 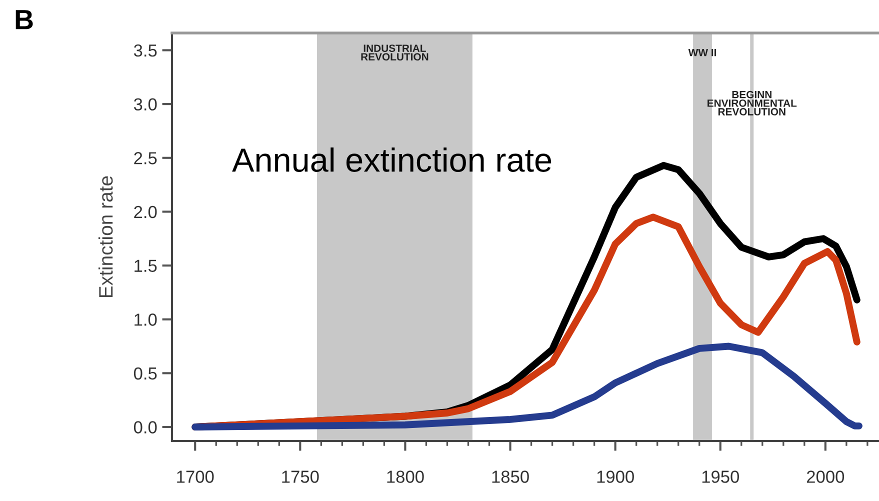 What do you see at coordinates (105, 237) in the screenshot?
I see `y-axis-title: Extinction rate` at bounding box center [105, 237].